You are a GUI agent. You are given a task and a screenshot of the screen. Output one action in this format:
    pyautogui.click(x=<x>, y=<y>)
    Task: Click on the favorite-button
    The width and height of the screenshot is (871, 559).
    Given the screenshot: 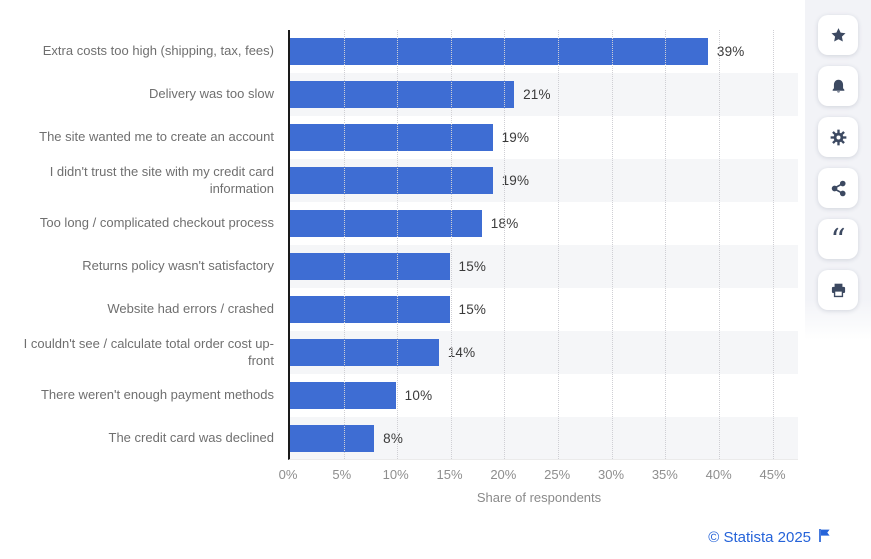 What is the action you would take?
    pyautogui.click(x=838, y=35)
    